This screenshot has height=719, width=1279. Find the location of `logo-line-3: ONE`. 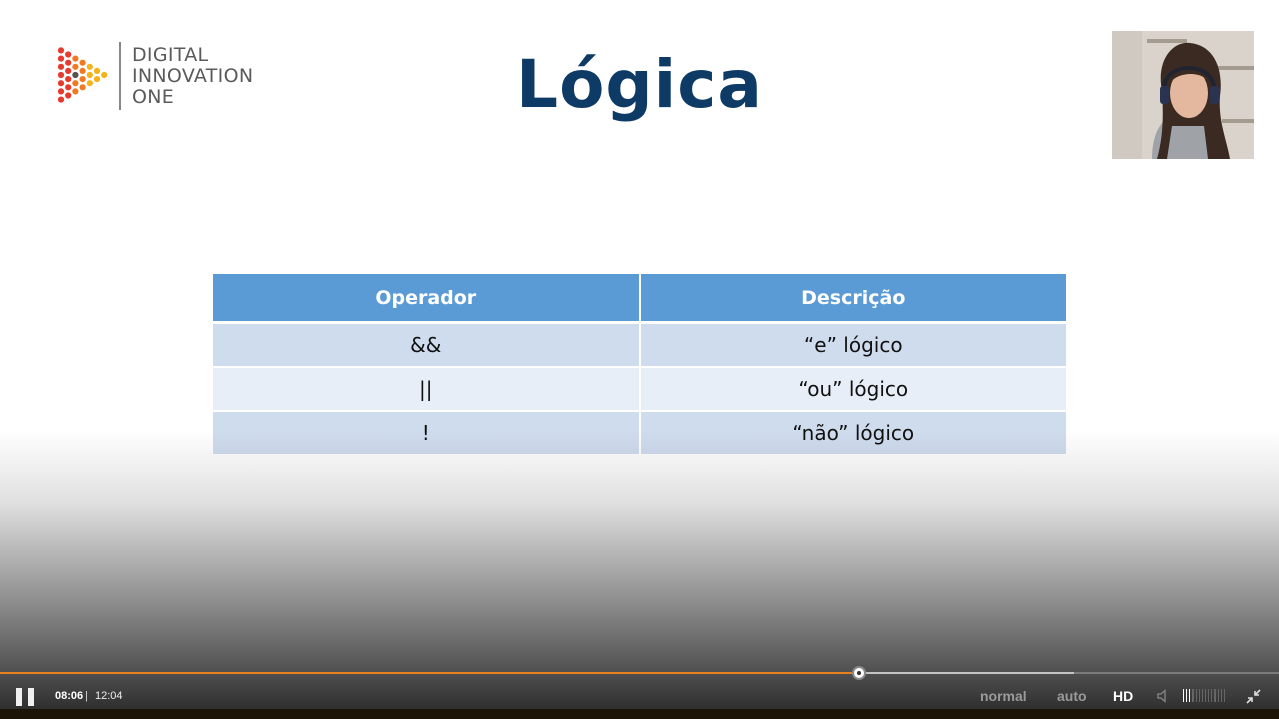

logo-line-3: ONE is located at coordinates (153, 97).